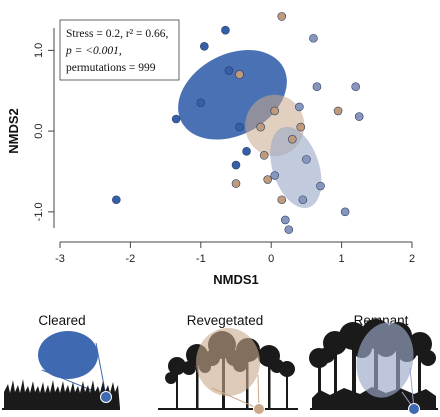  I want to click on x-tick-label: 1, so click(342, 259).